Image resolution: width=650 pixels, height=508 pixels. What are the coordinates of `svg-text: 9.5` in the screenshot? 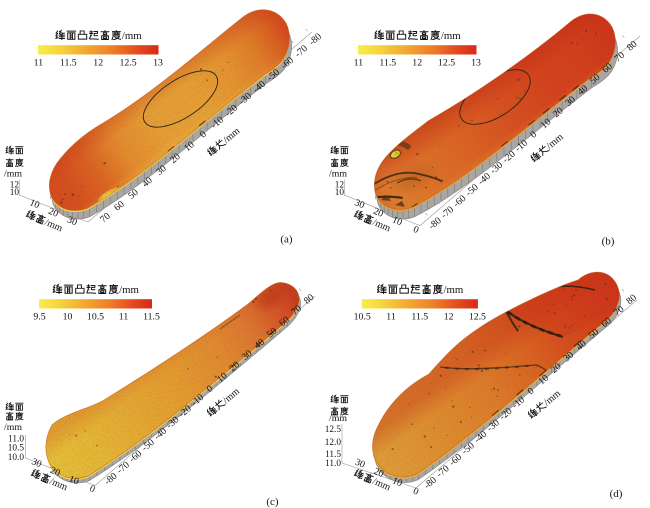 It's located at (39, 317).